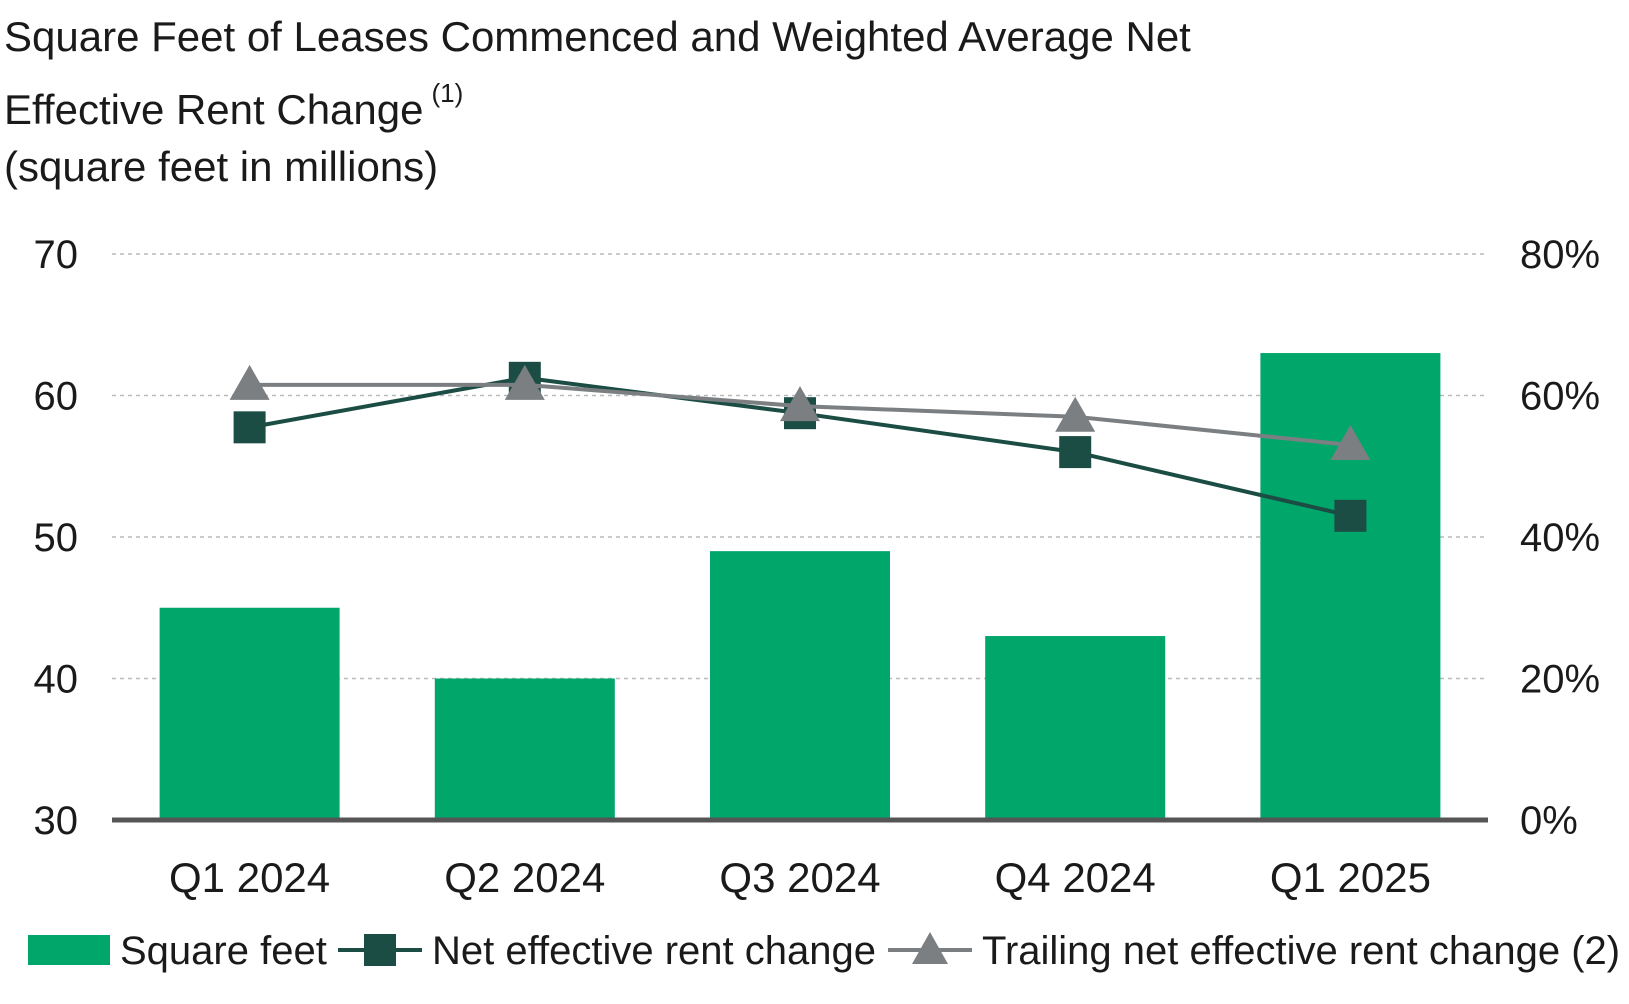 The width and height of the screenshot is (1629, 1004). I want to click on title-line-2: Effective Rent Change, so click(214, 109).